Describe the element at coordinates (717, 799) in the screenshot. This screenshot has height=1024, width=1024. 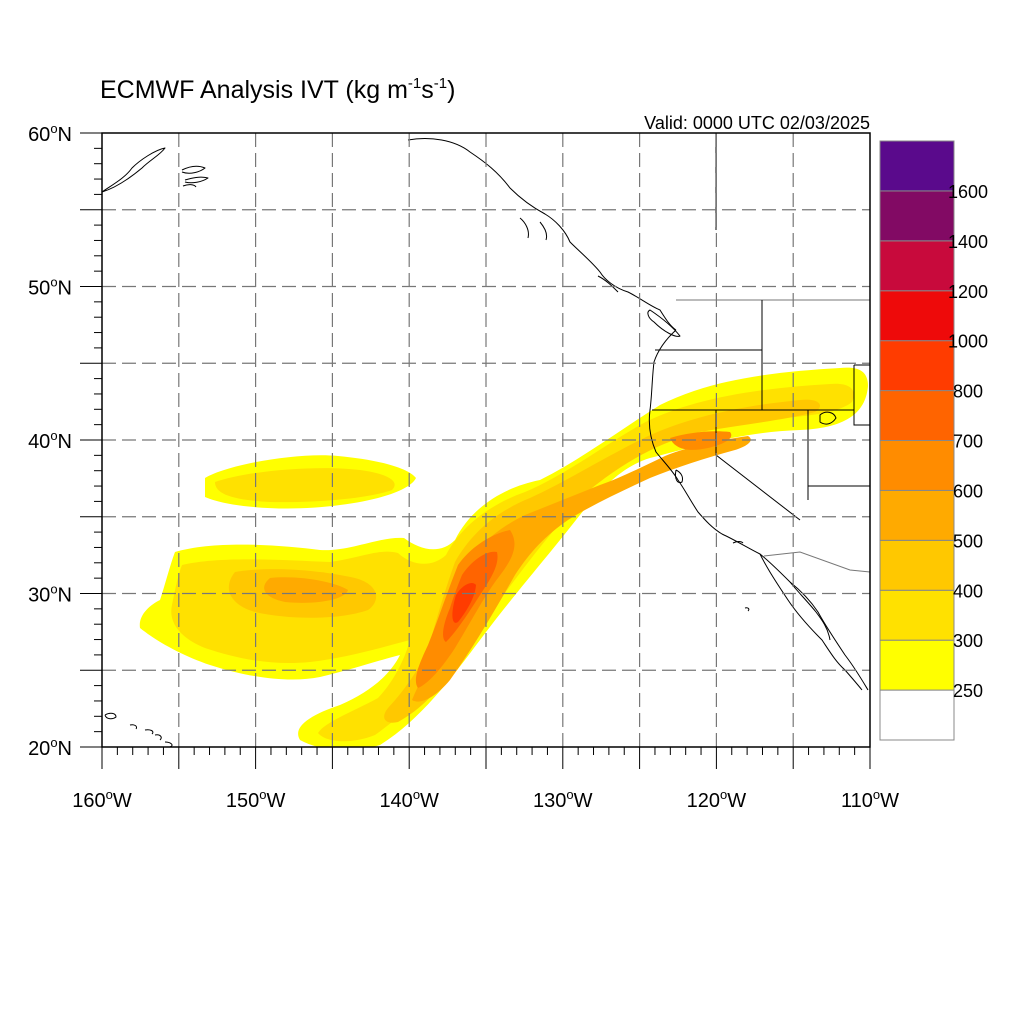
I see `lon-label: 120oW` at that location.